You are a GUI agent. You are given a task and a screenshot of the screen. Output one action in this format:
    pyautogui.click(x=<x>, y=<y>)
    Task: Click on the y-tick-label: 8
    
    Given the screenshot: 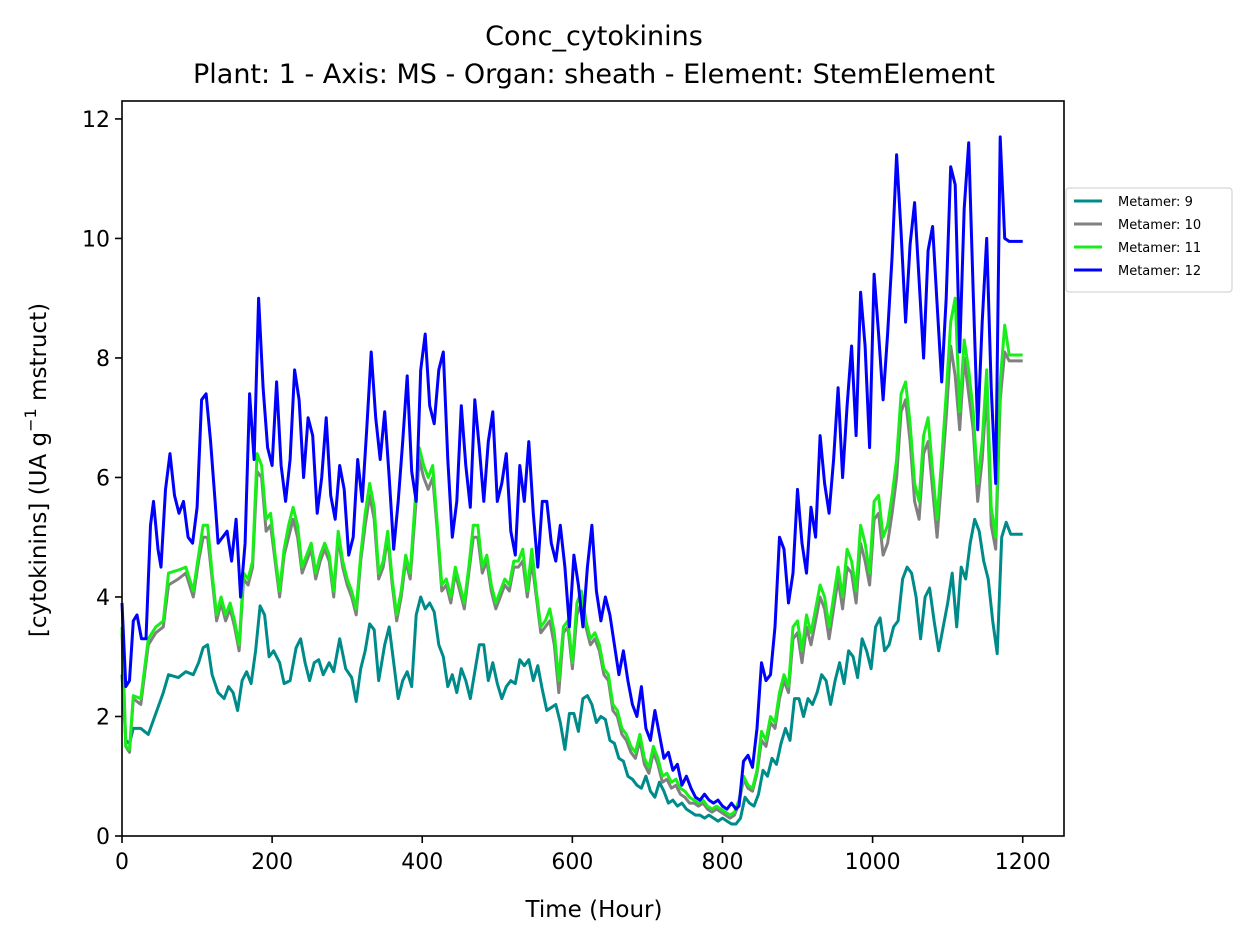 What is the action you would take?
    pyautogui.click(x=103, y=359)
    